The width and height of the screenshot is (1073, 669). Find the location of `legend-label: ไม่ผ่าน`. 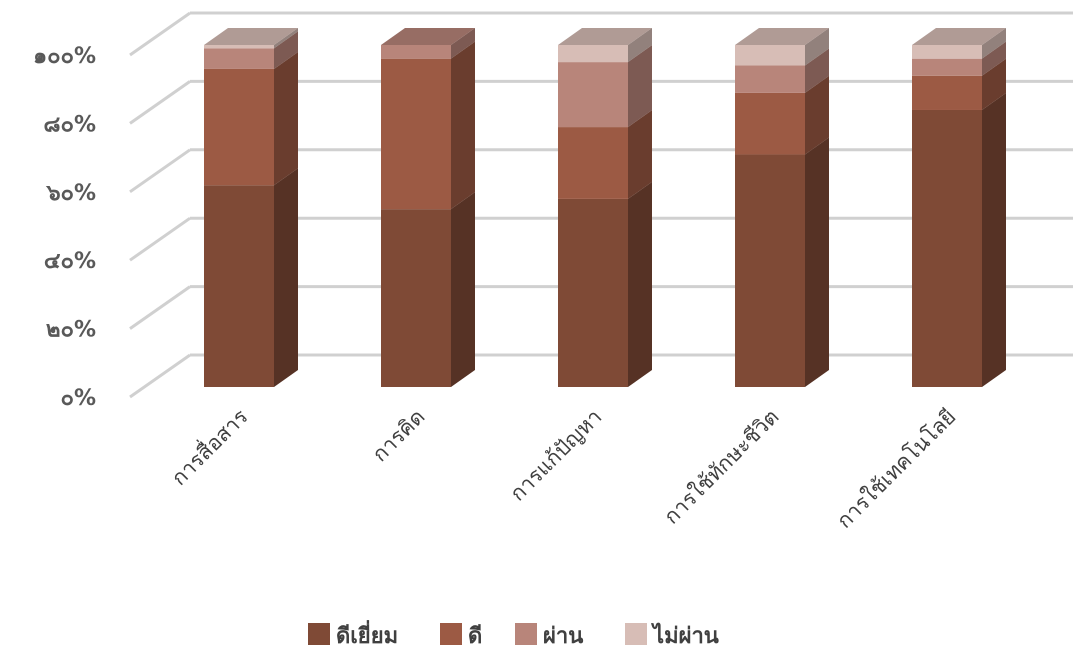

legend-label: ไม่ผ่าน is located at coordinates (685, 635).